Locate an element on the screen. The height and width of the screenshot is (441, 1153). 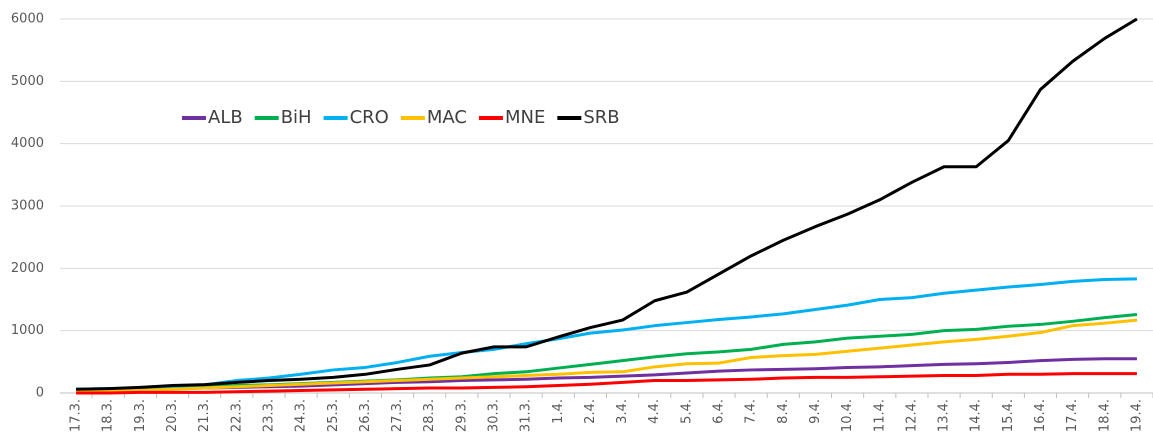
x-tick-label: 21.3. is located at coordinates (204, 415).